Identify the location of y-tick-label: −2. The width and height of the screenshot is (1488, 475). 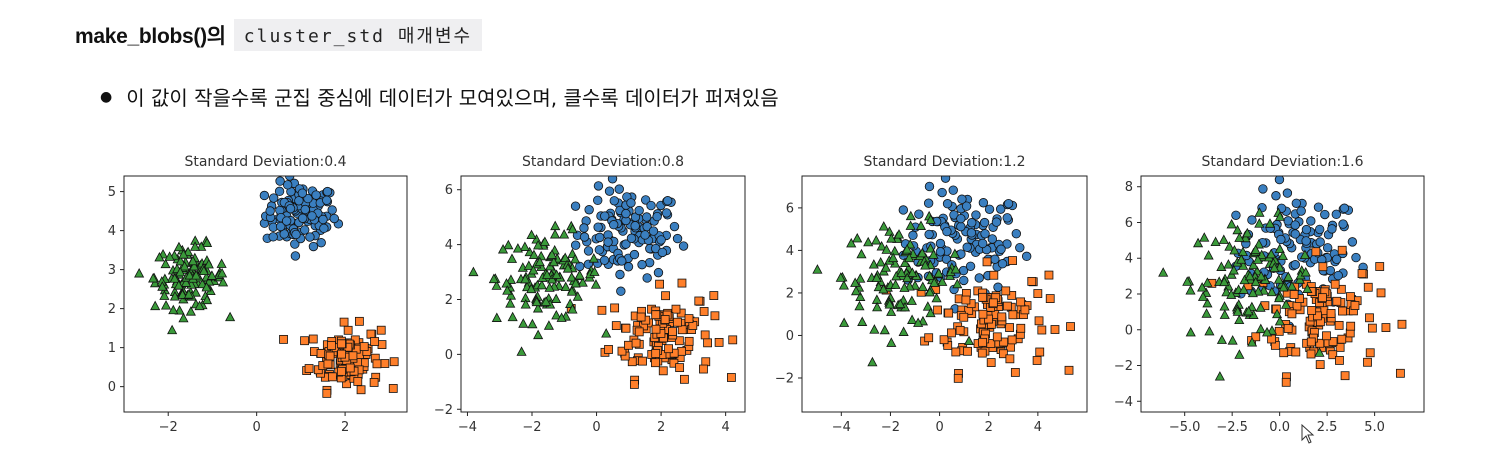
(1123, 366).